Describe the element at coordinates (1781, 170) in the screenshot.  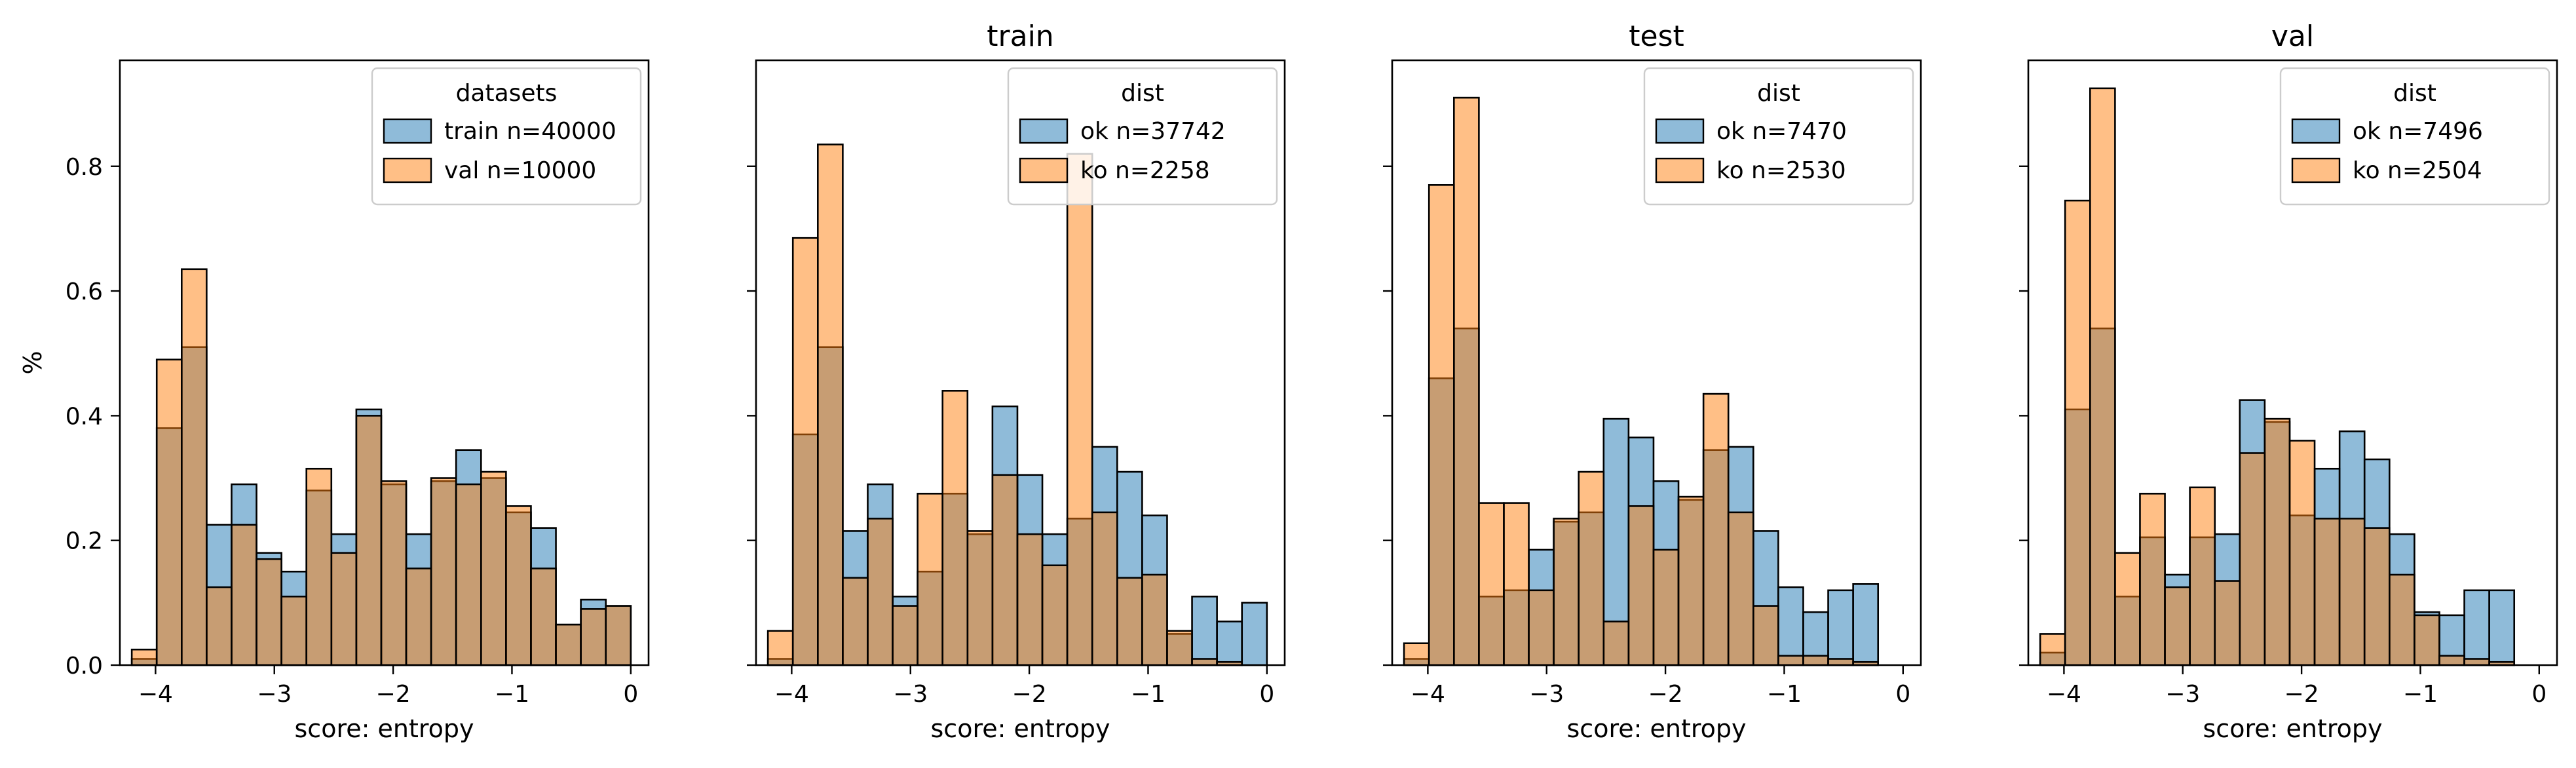
I see `legend-entry-label: ko n=2530` at that location.